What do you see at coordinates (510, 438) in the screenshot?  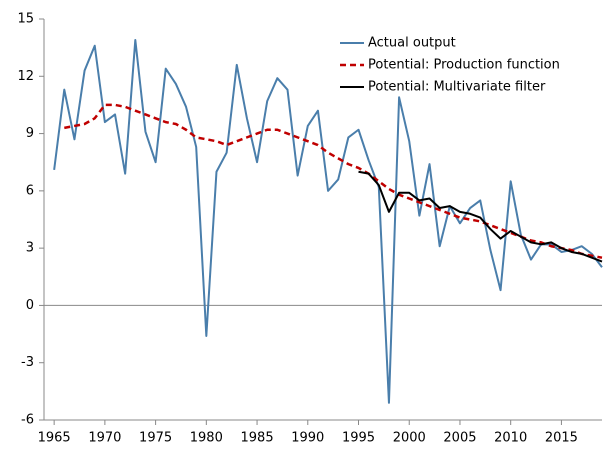 I see `x-tick-label: 2010` at bounding box center [510, 438].